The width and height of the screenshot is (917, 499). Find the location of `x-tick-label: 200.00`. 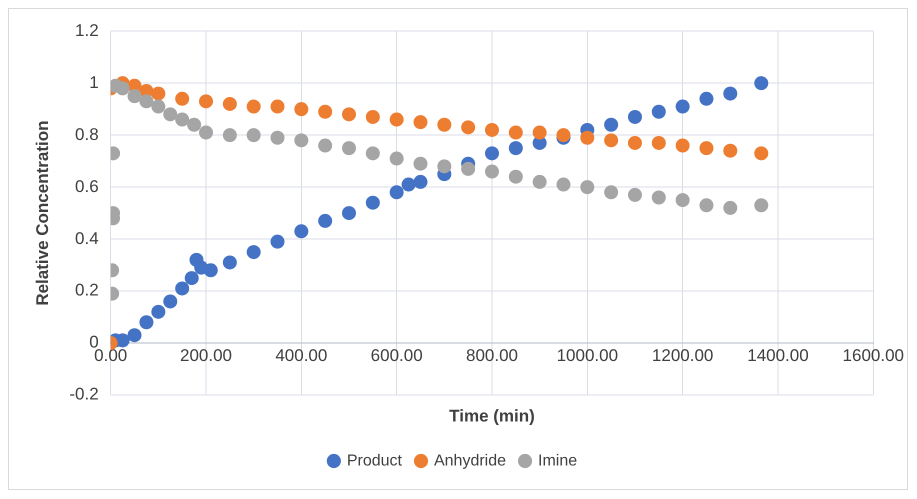

x-tick-label: 200.00 is located at coordinates (206, 355).